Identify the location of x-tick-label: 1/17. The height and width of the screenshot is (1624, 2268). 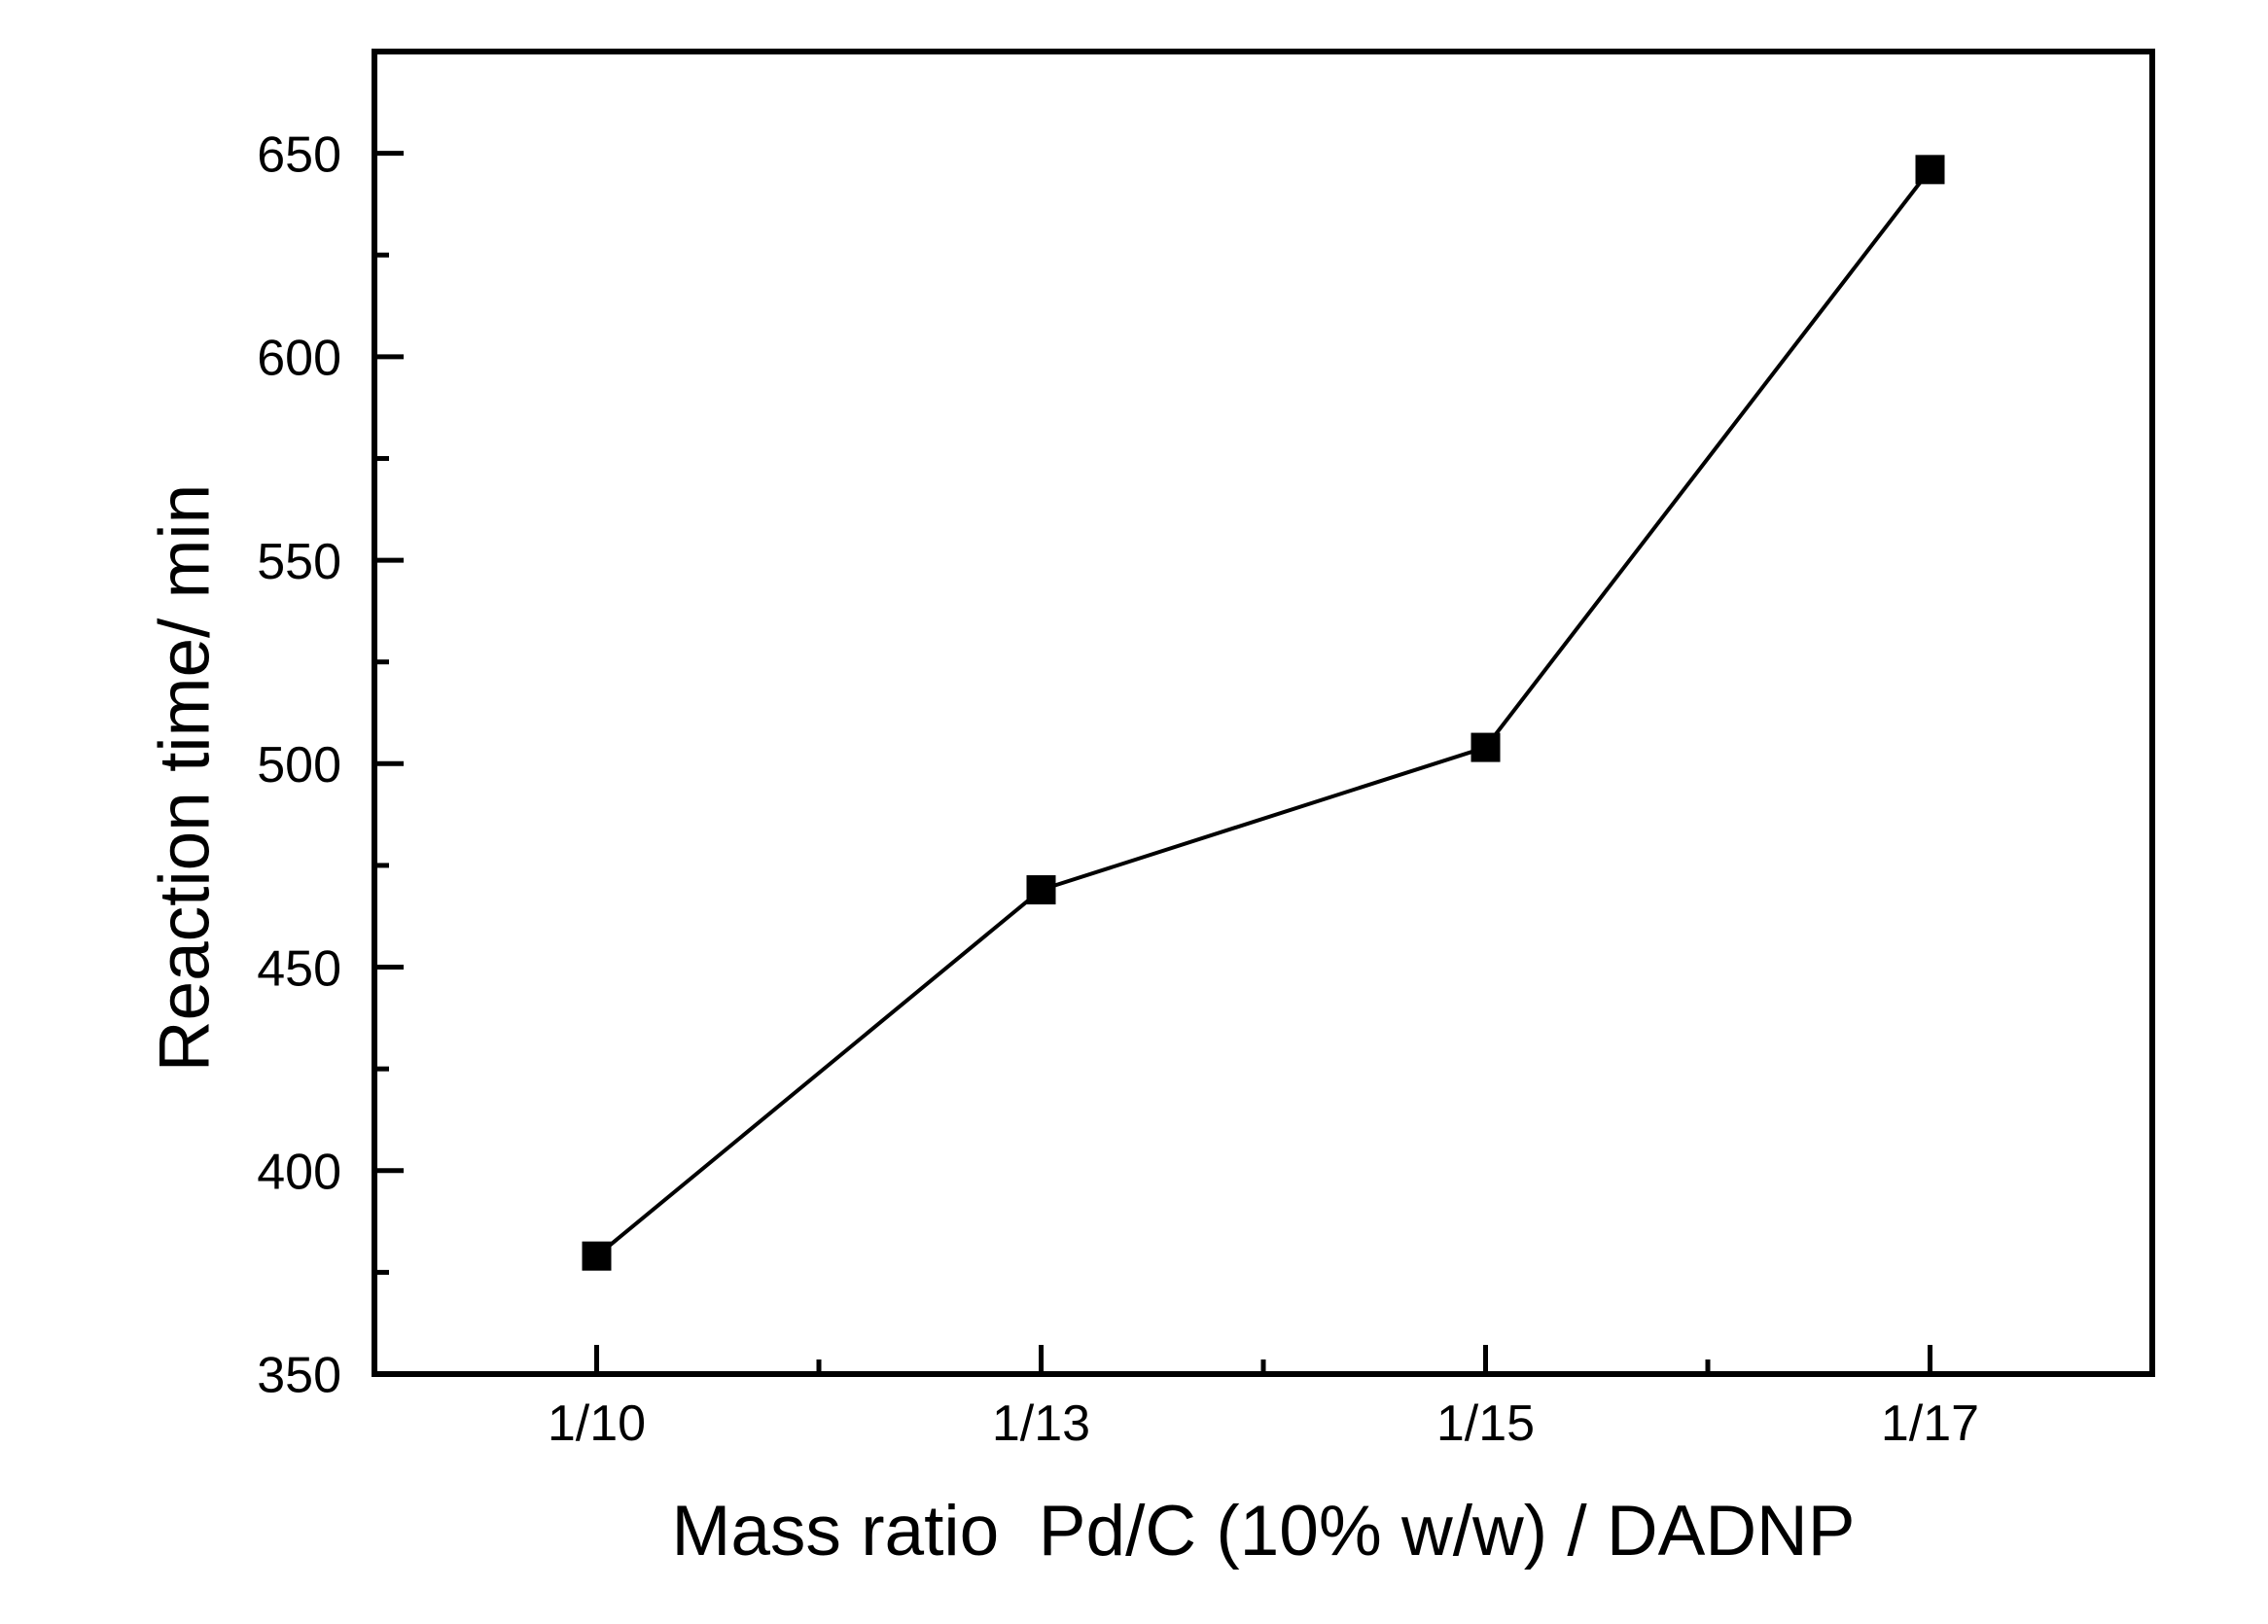
(1930, 1423).